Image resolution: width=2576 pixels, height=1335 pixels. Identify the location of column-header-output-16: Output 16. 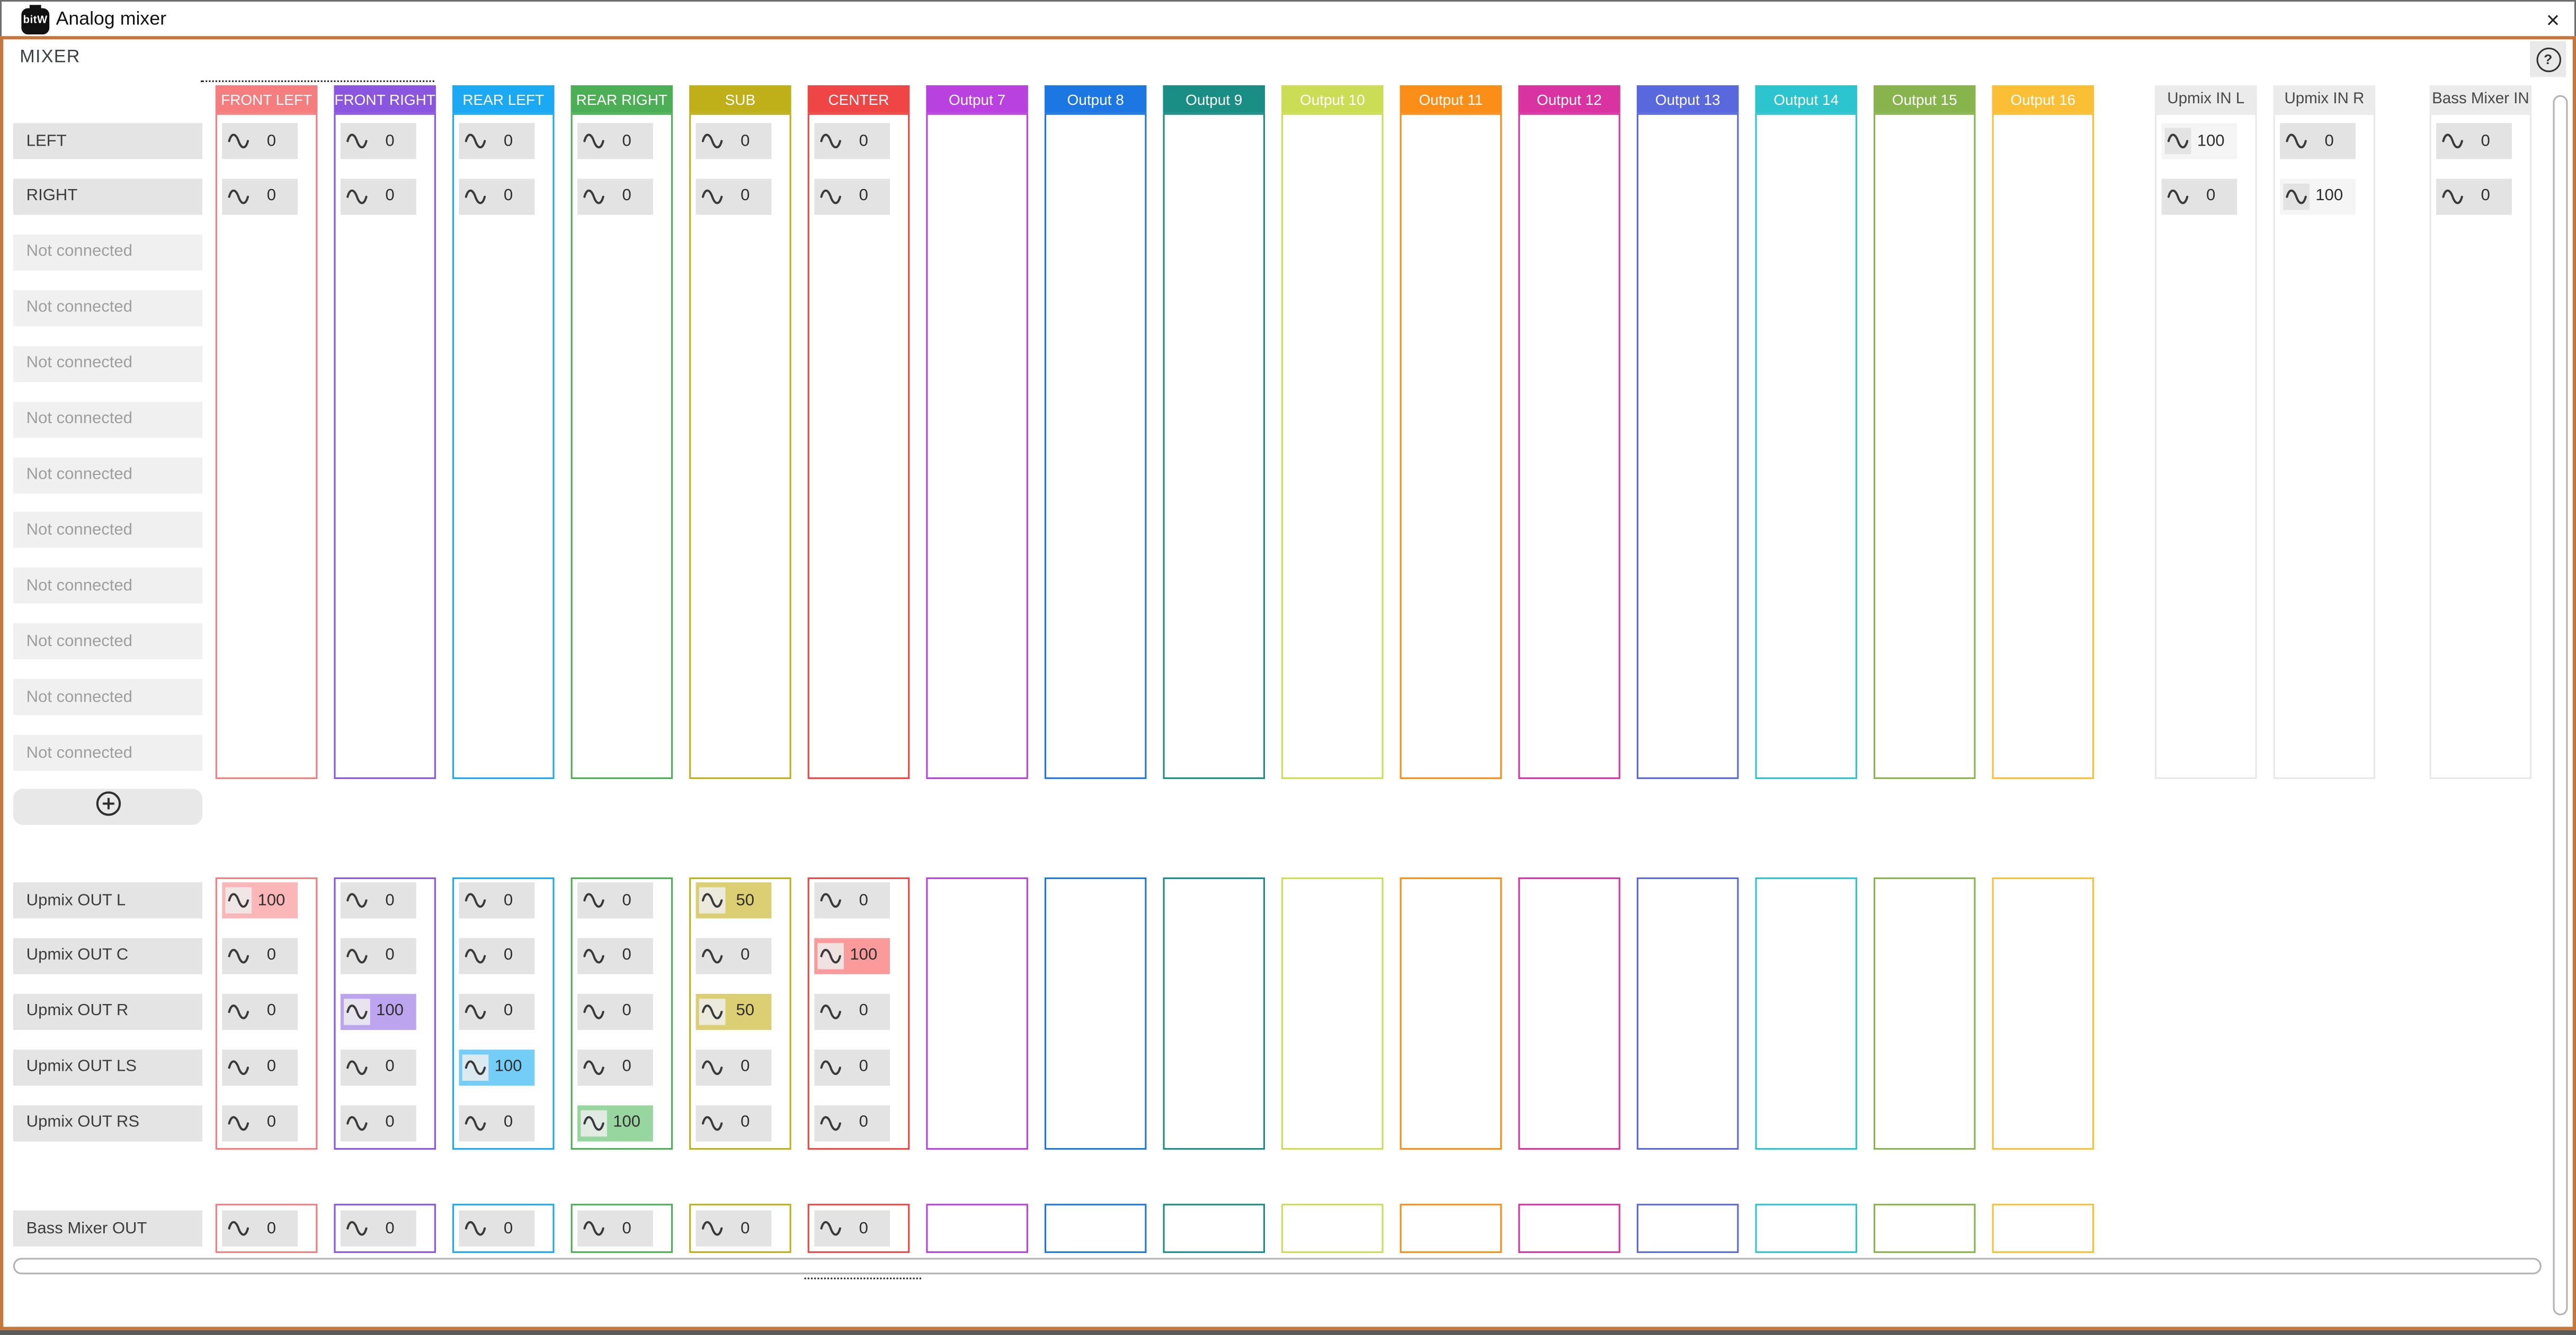
(2043, 99).